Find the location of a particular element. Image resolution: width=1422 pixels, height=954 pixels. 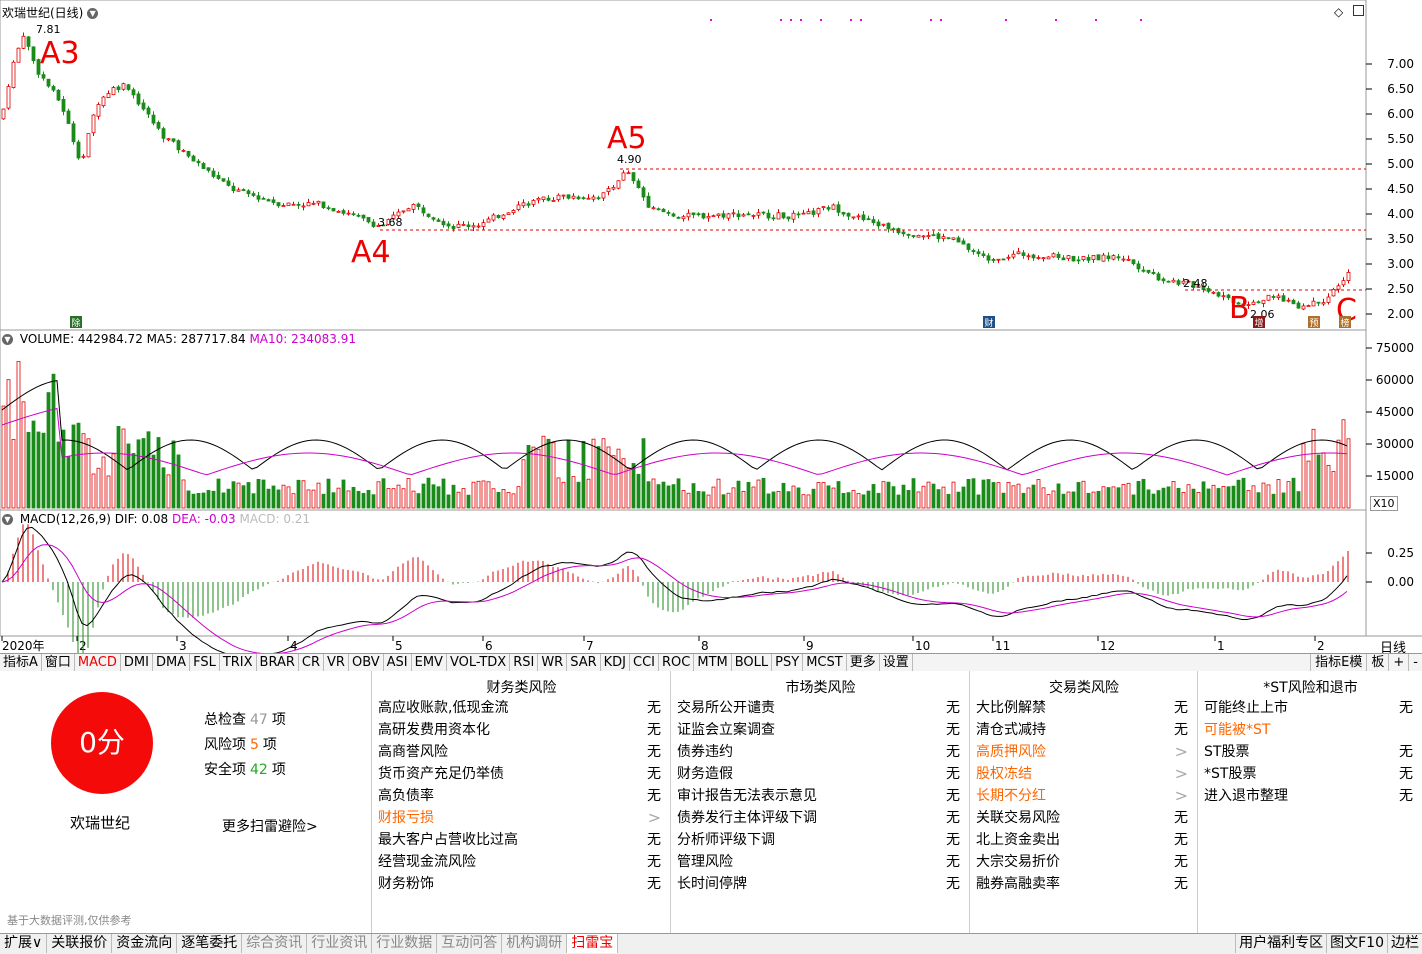

indicator-tab: VR is located at coordinates (336, 662).